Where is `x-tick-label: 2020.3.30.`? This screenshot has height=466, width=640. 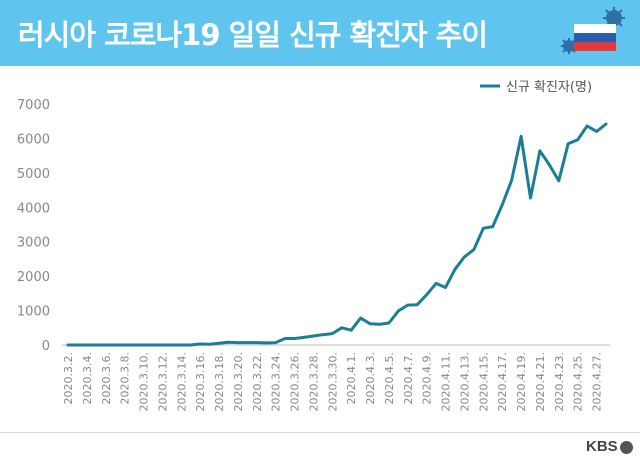
x-tick-label: 2020.3.30. is located at coordinates (332, 381).